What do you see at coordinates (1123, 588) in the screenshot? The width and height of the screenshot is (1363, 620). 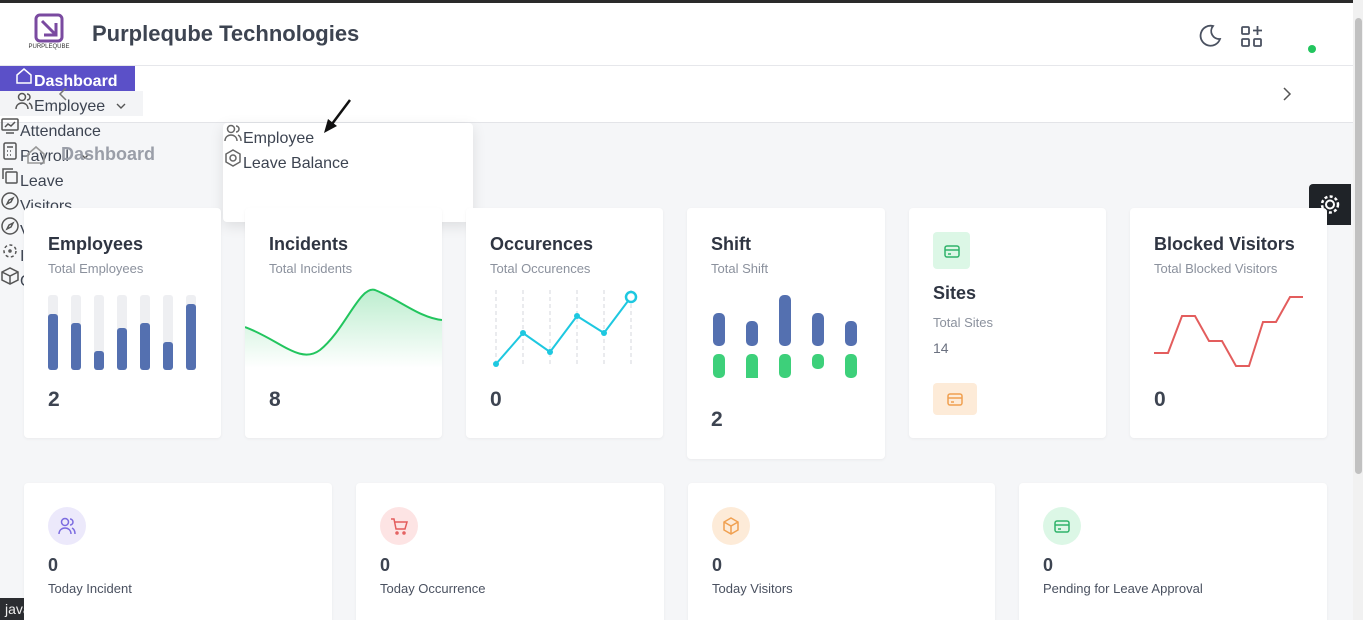 I see `summary-label: Pending for Leave Approval` at bounding box center [1123, 588].